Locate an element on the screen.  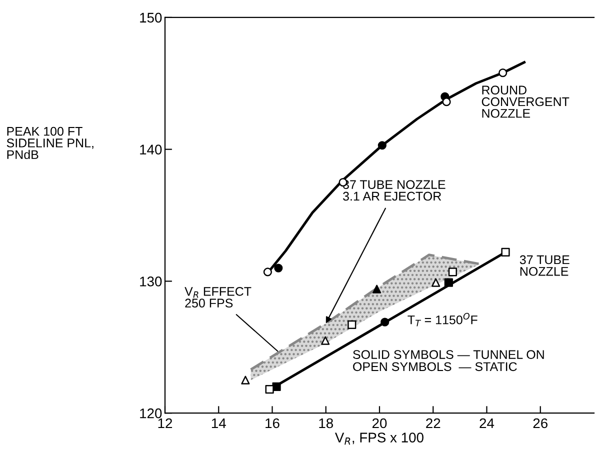
y-tick-label: 130 is located at coordinates (151, 281).